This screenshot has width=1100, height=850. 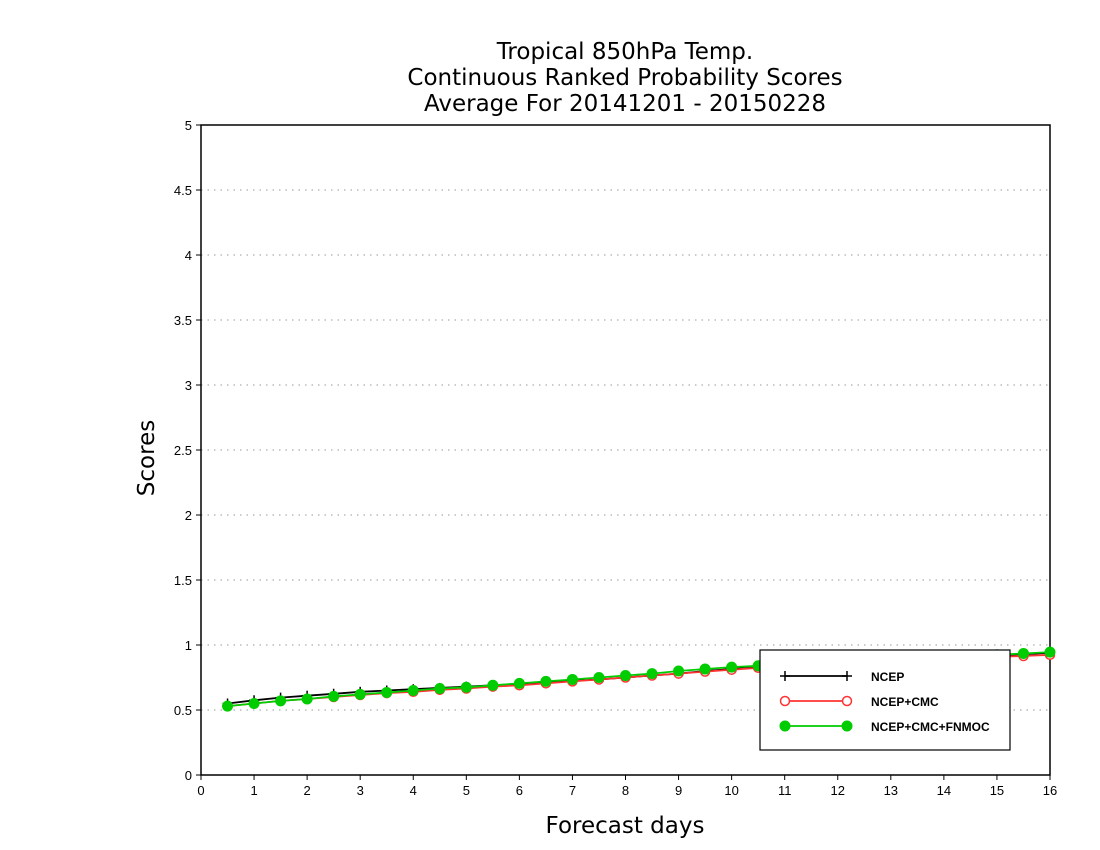 What do you see at coordinates (731, 790) in the screenshot?
I see `x-tick-label: 10` at bounding box center [731, 790].